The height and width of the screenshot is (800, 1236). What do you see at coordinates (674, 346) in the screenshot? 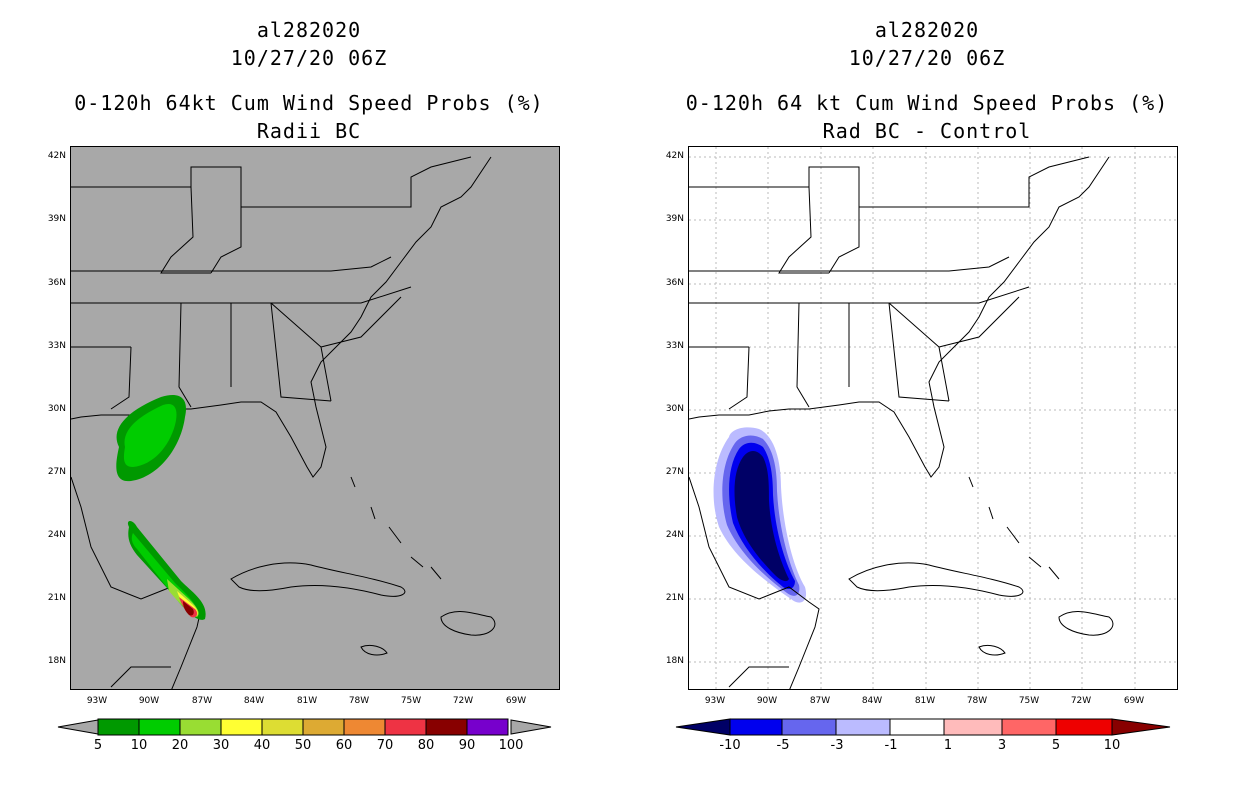
I see `right-lat-label-3: 33N` at bounding box center [674, 346].